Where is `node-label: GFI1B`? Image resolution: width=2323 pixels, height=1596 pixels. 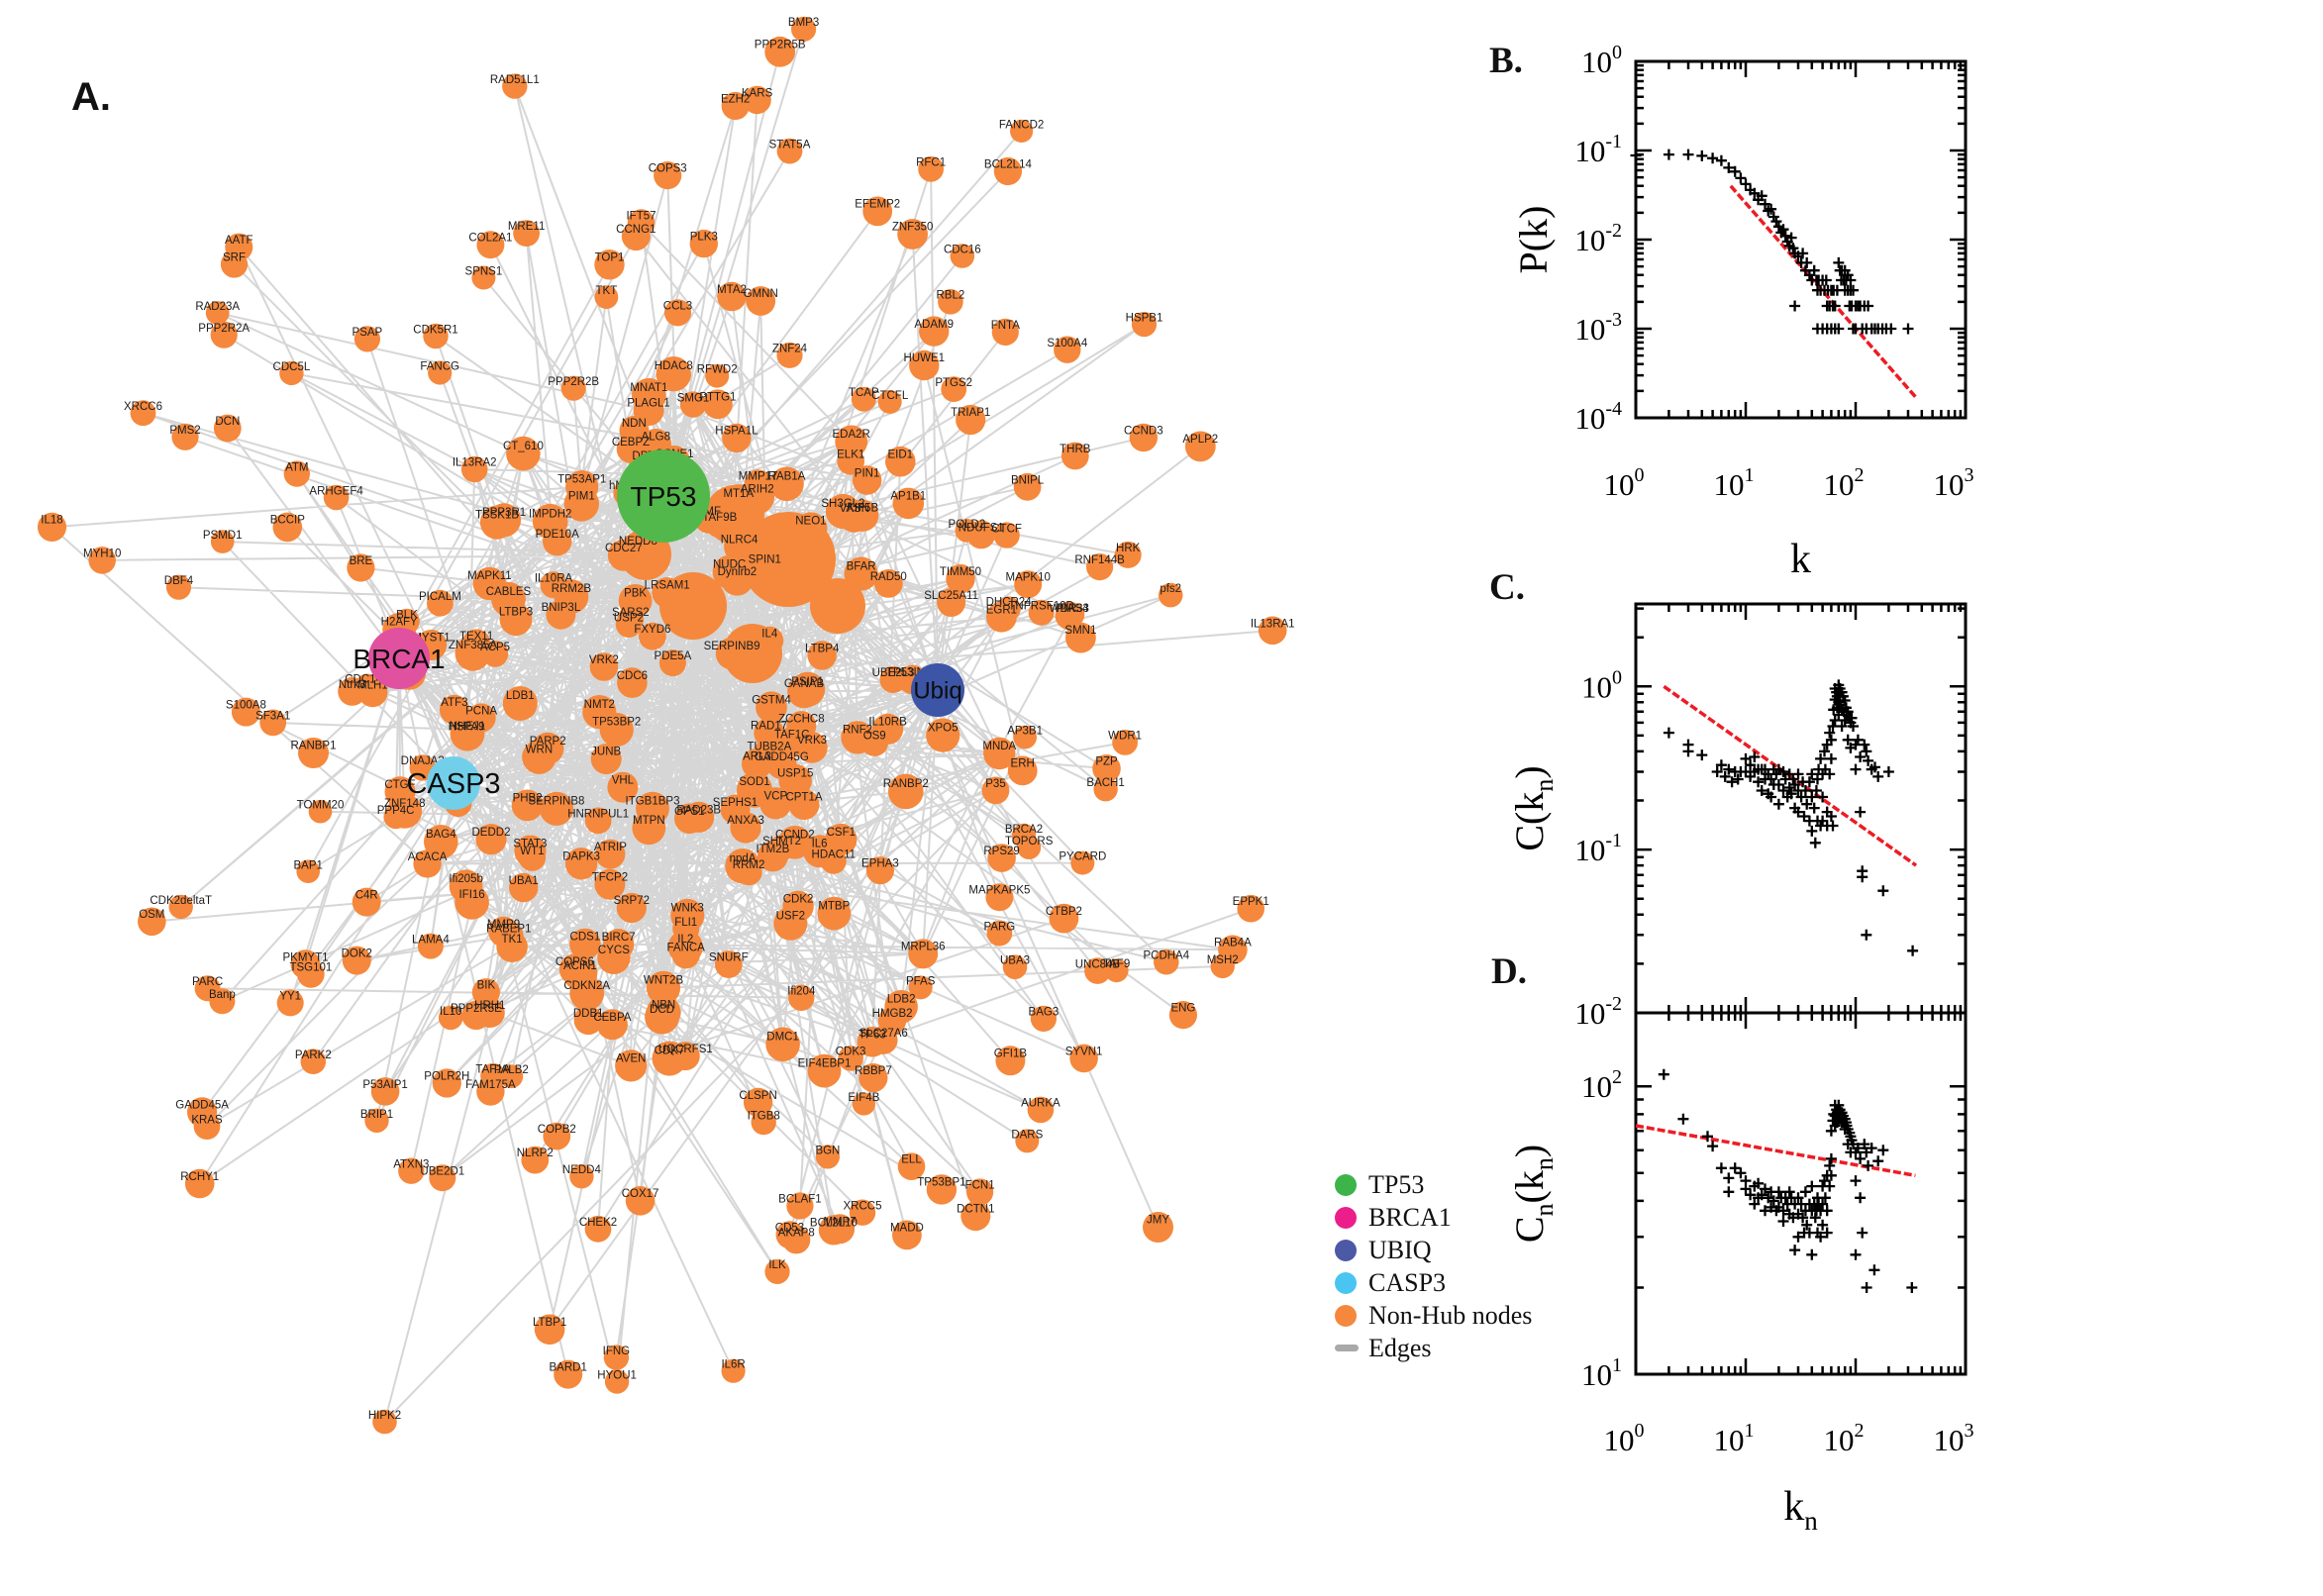
node-label: GFI1B is located at coordinates (1011, 1054).